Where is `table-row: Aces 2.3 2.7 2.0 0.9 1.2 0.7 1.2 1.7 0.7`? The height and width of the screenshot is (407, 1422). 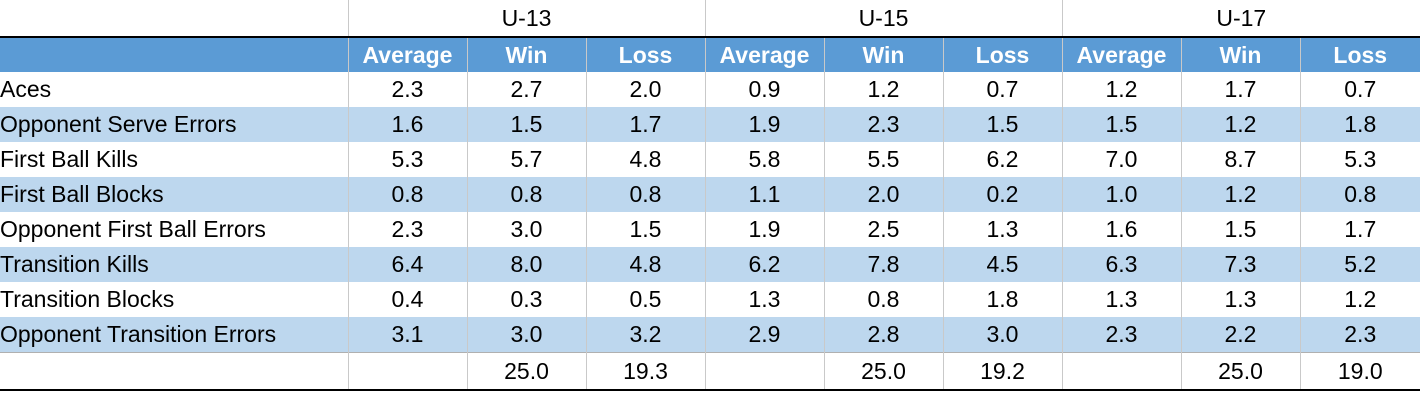
table-row: Aces 2.3 2.7 2.0 0.9 1.2 0.7 1.2 1.7 0.7 is located at coordinates (710, 89).